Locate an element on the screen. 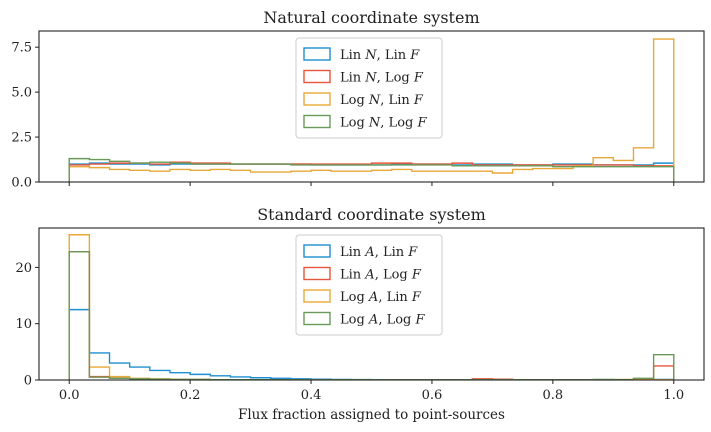  x-tick-label: 0.0 is located at coordinates (69, 395).